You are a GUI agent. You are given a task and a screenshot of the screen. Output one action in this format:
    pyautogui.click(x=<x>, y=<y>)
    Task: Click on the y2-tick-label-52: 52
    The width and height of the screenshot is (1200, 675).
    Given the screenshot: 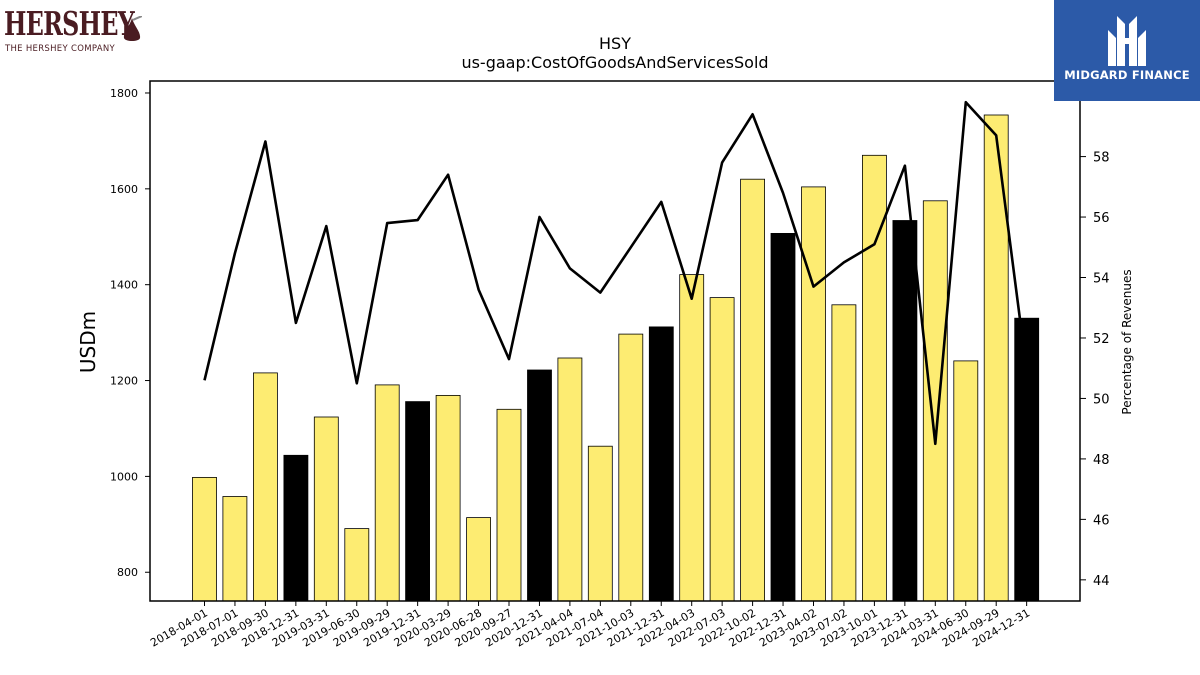 What is the action you would take?
    pyautogui.click(x=1101, y=339)
    